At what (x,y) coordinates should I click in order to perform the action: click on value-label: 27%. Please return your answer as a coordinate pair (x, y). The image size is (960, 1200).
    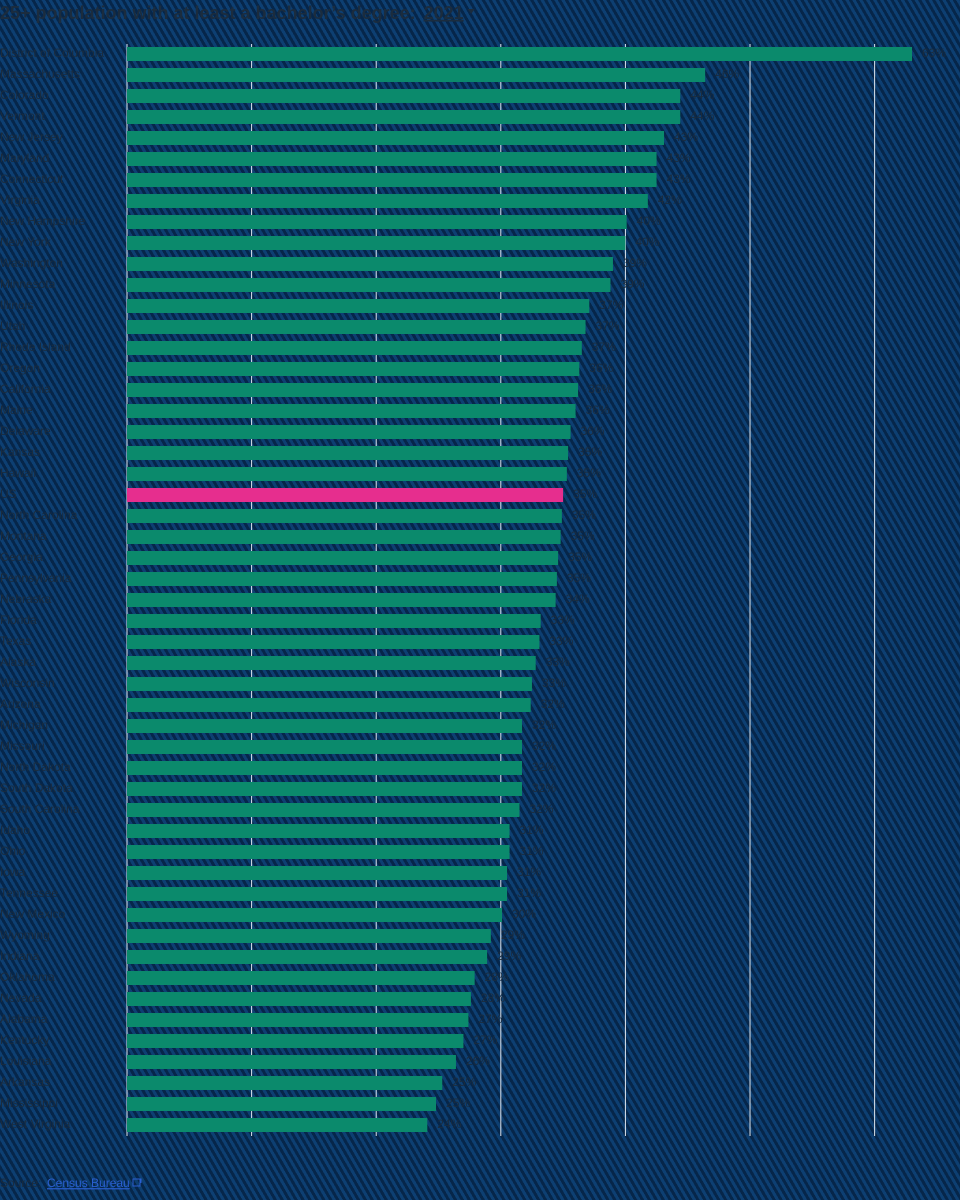
    Looking at the image, I should click on (490, 1019).